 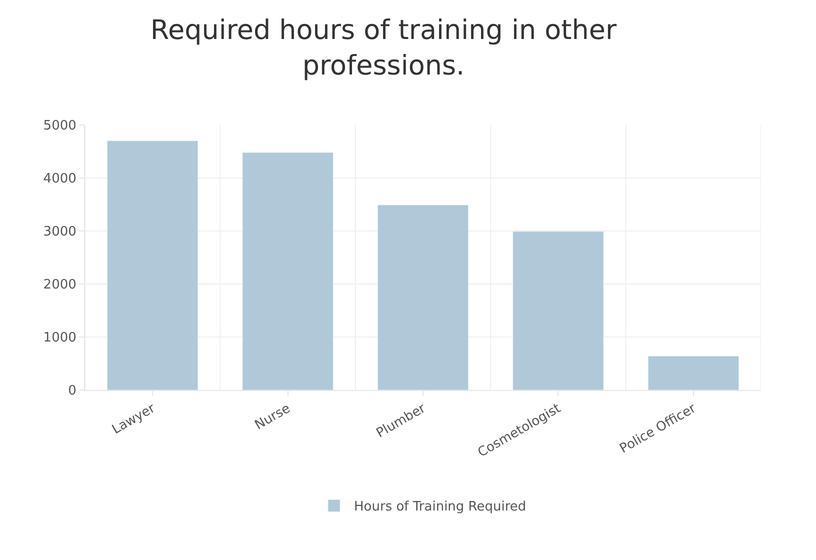 I want to click on bar, so click(x=693, y=373).